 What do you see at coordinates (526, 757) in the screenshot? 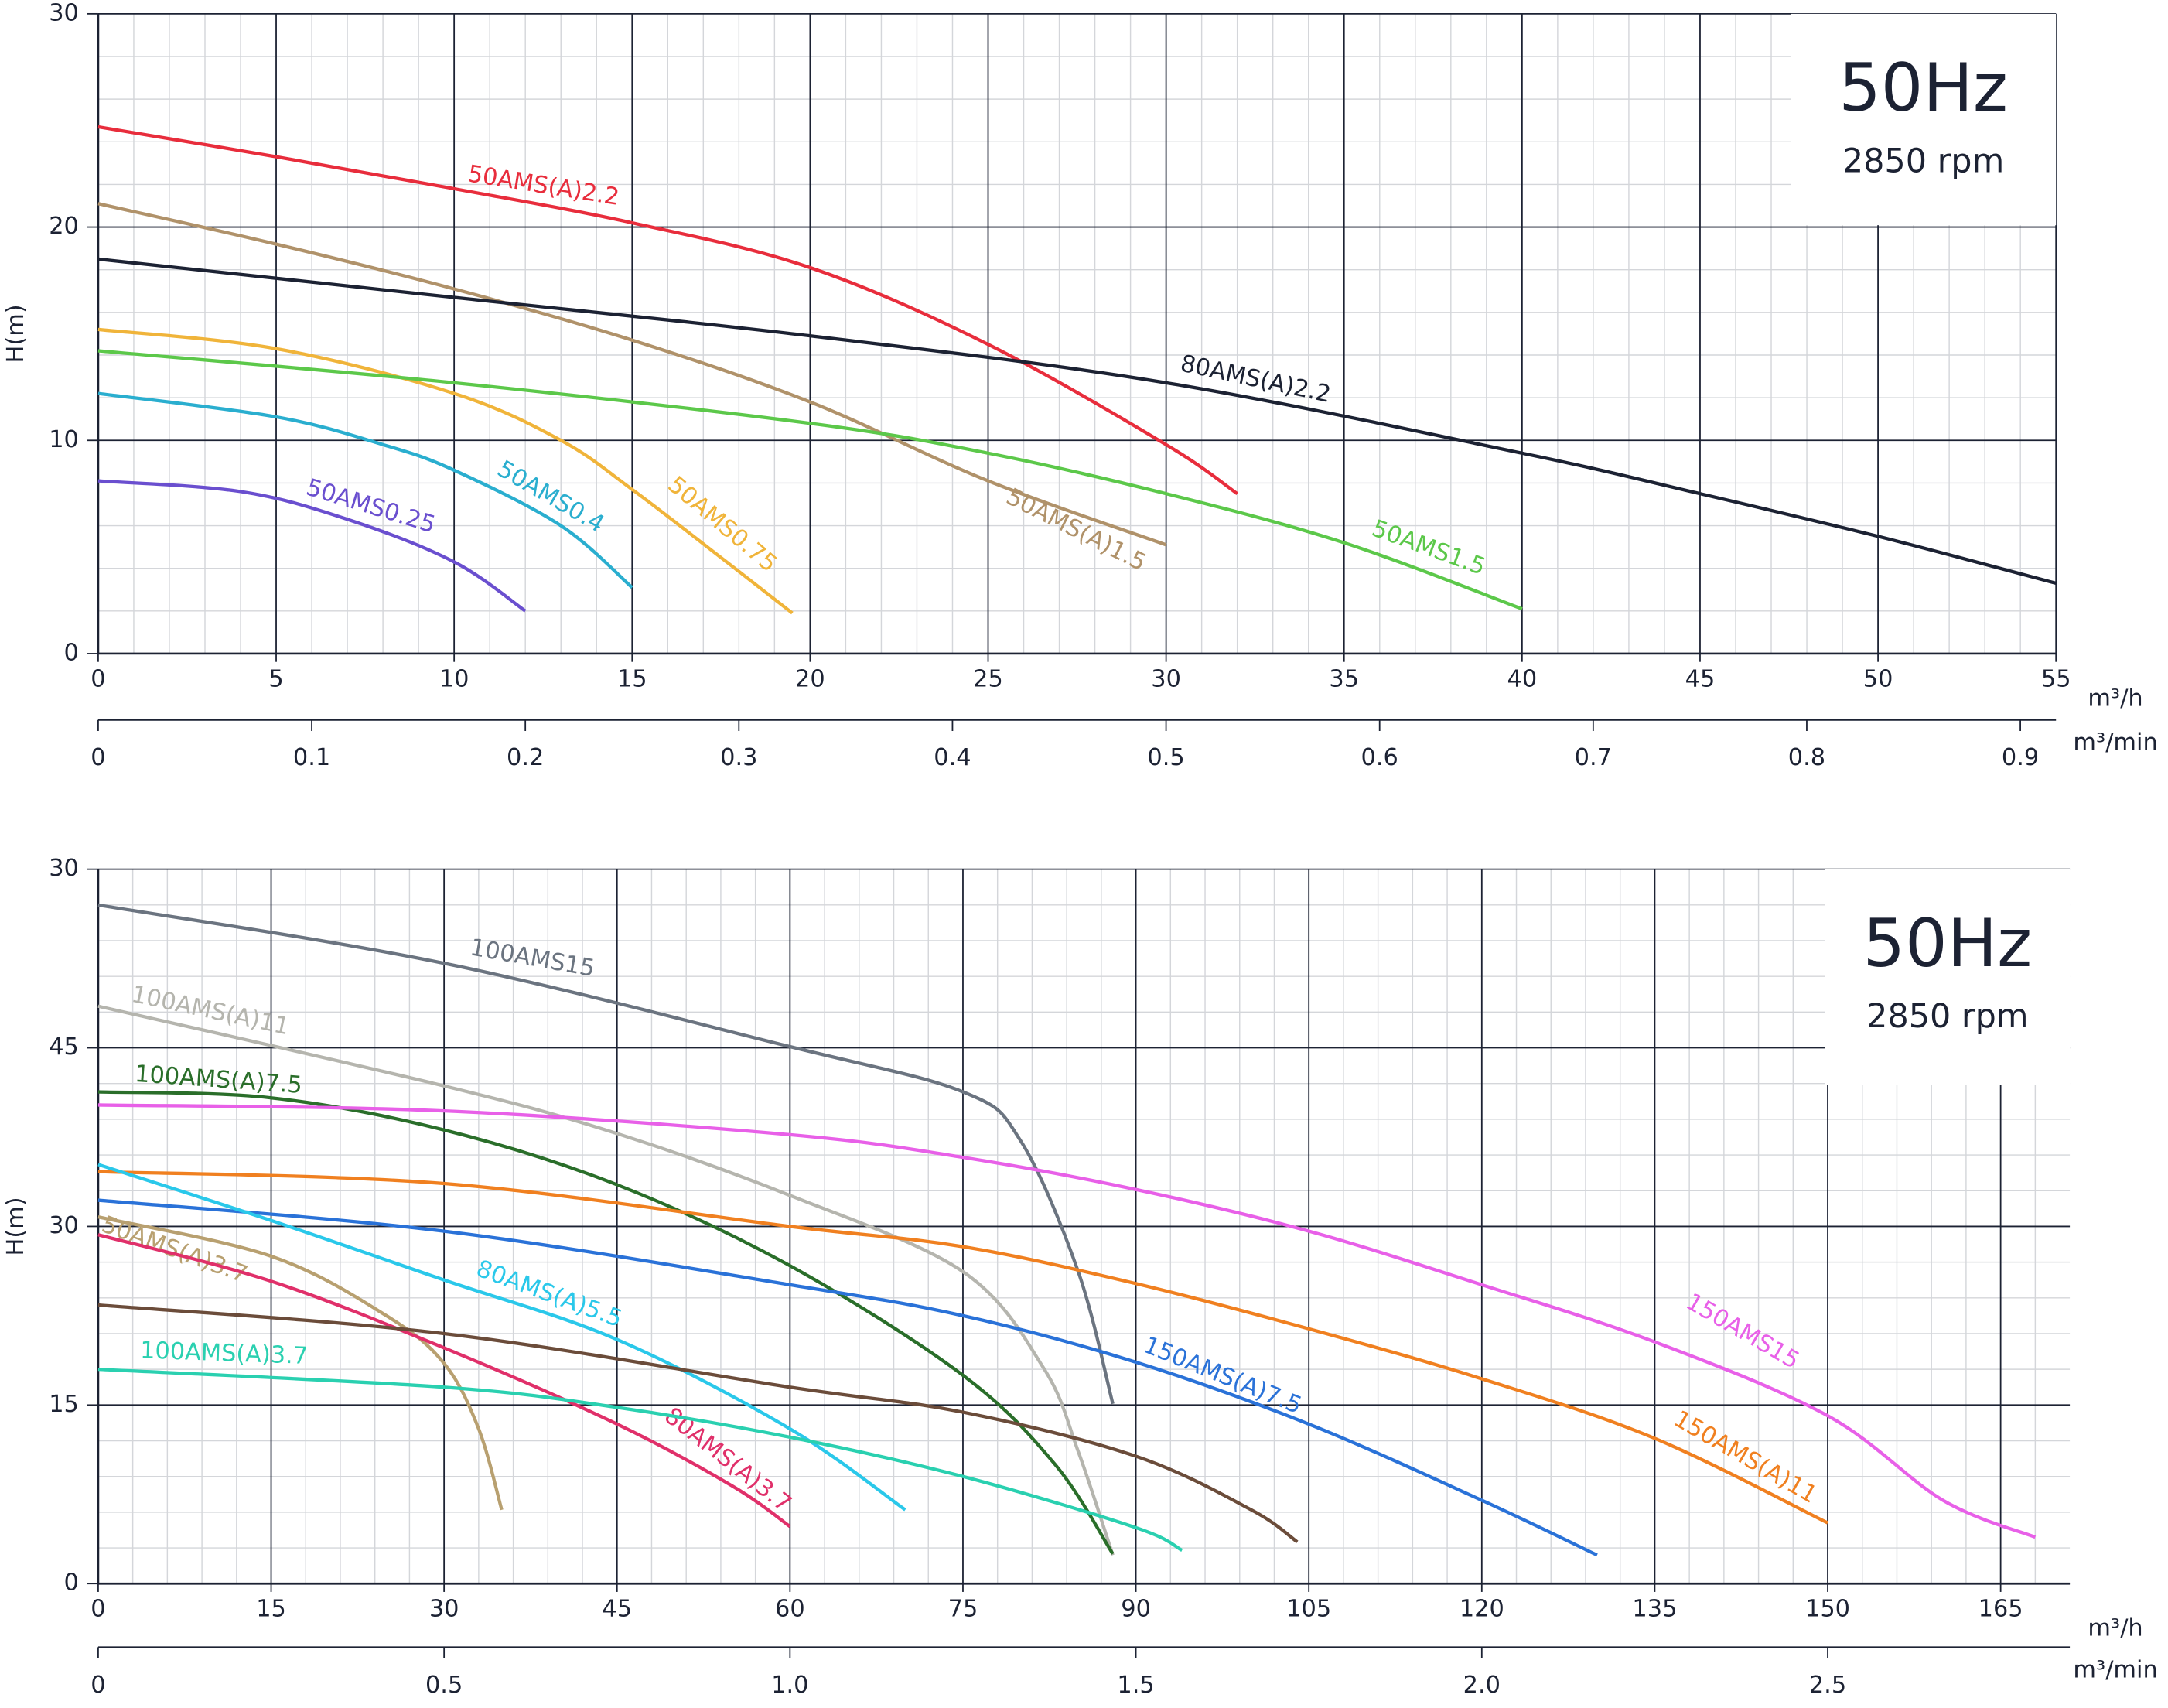
I see `x2-tick-label: 0.2` at bounding box center [526, 757].